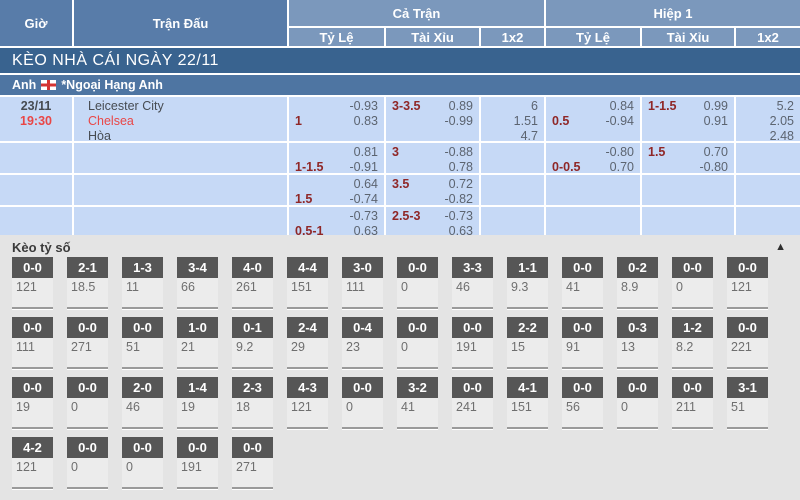  Describe the element at coordinates (142, 283) in the screenshot. I see `score-card: 1-3 11` at that location.